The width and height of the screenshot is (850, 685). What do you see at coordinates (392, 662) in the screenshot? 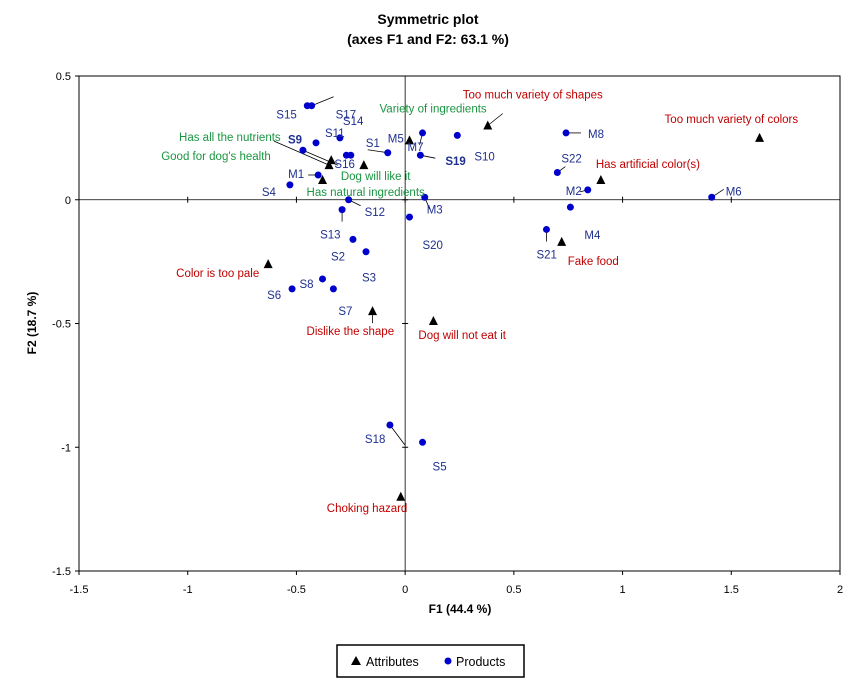
I see `legend-attributes-label: Attributes` at bounding box center [392, 662].